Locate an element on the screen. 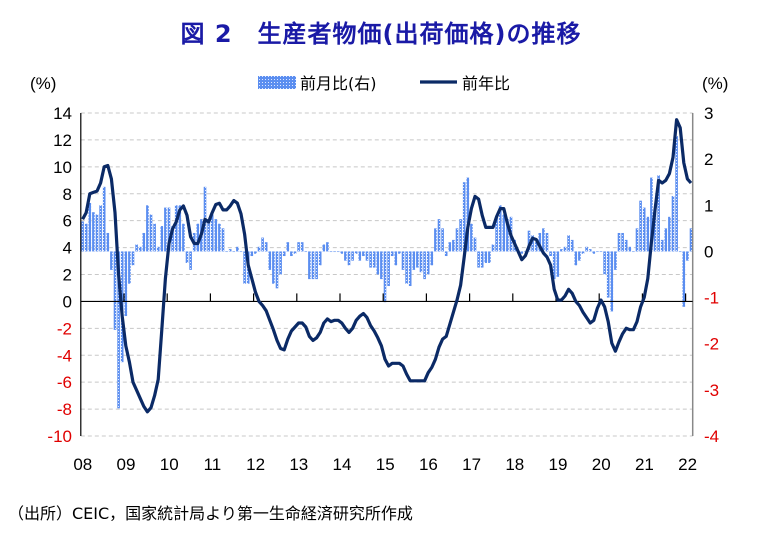 This screenshot has height=536, width=762. x-tick-label: 19 is located at coordinates (558, 464).